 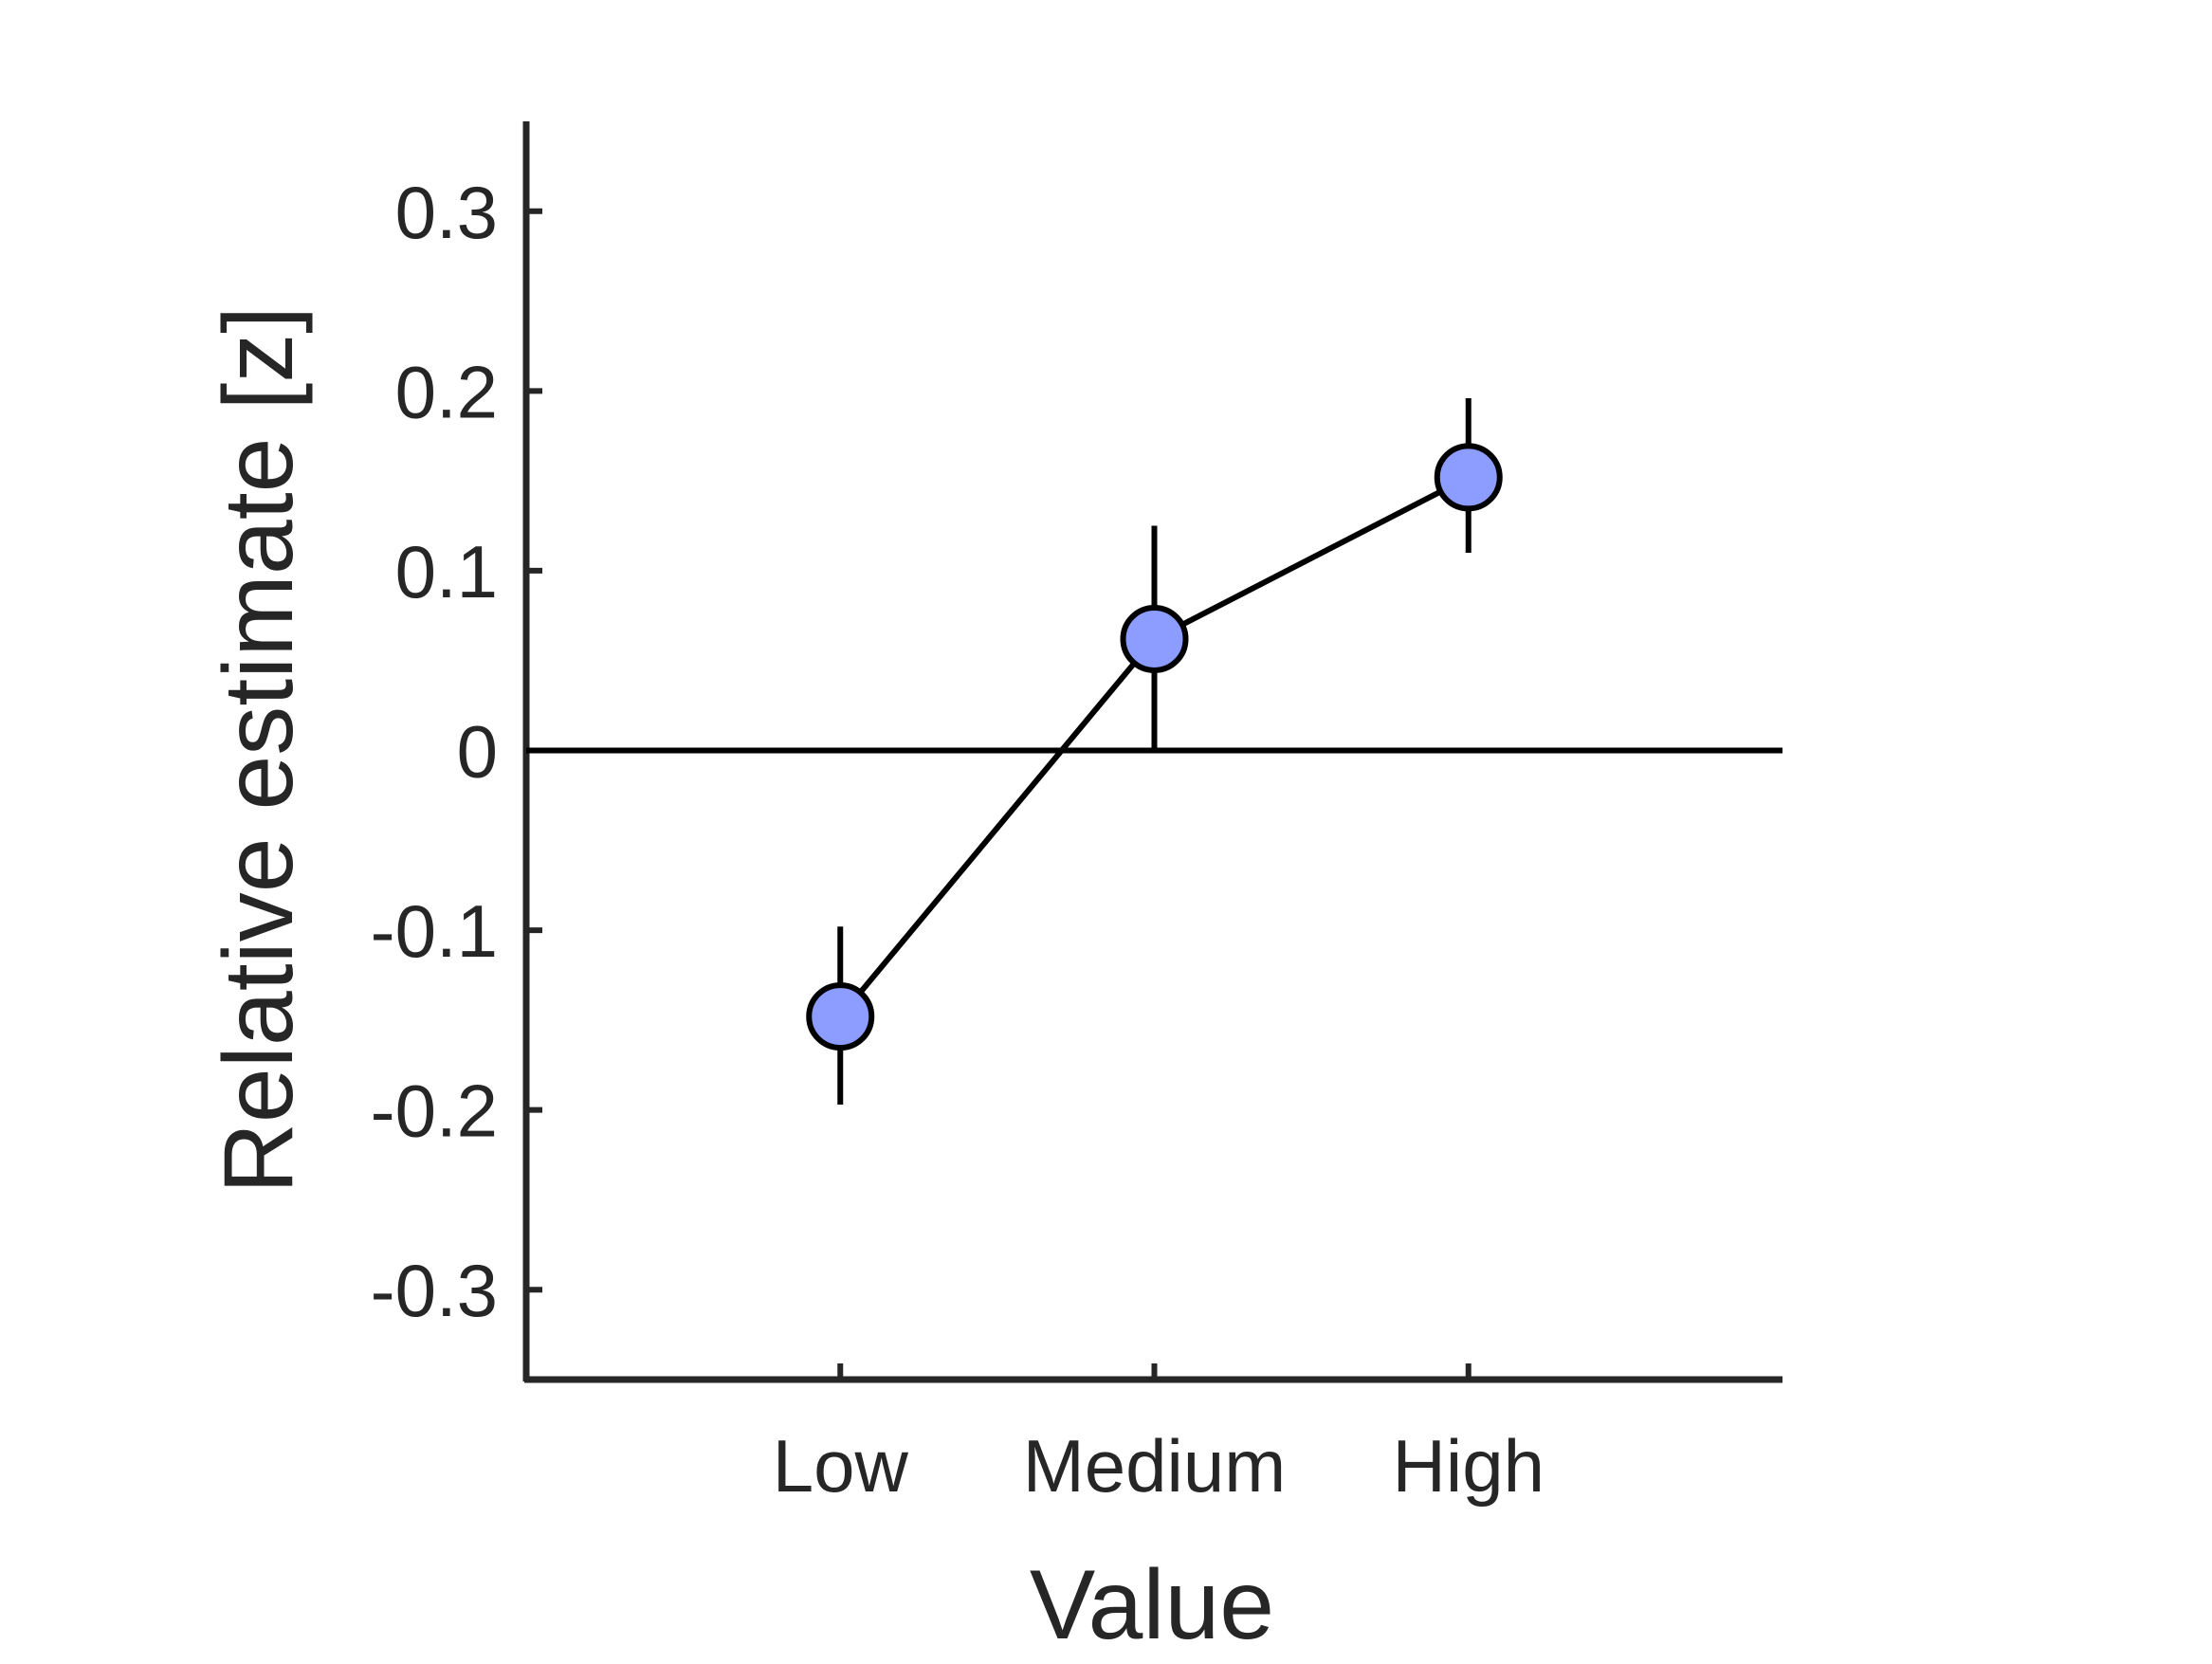 What do you see at coordinates (1154, 1466) in the screenshot?
I see `x-tick-label: Medium` at bounding box center [1154, 1466].